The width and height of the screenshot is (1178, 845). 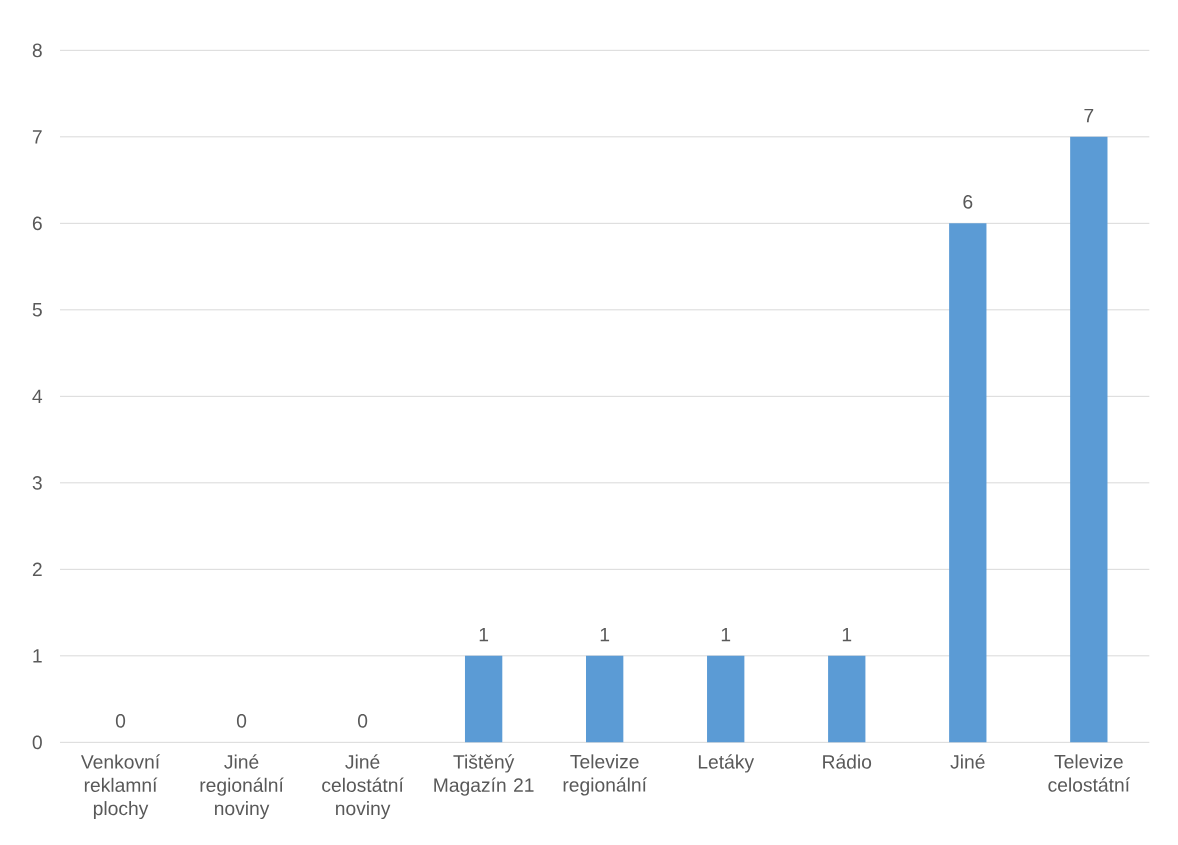 I want to click on y-tick-label: 4, so click(x=37, y=396).